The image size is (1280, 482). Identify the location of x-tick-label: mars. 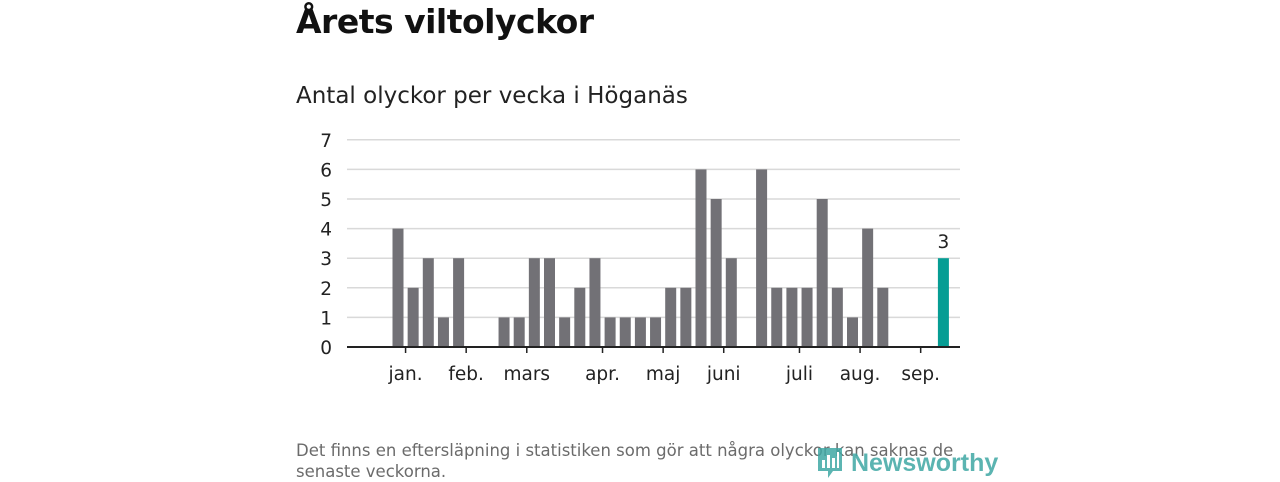
(526, 374).